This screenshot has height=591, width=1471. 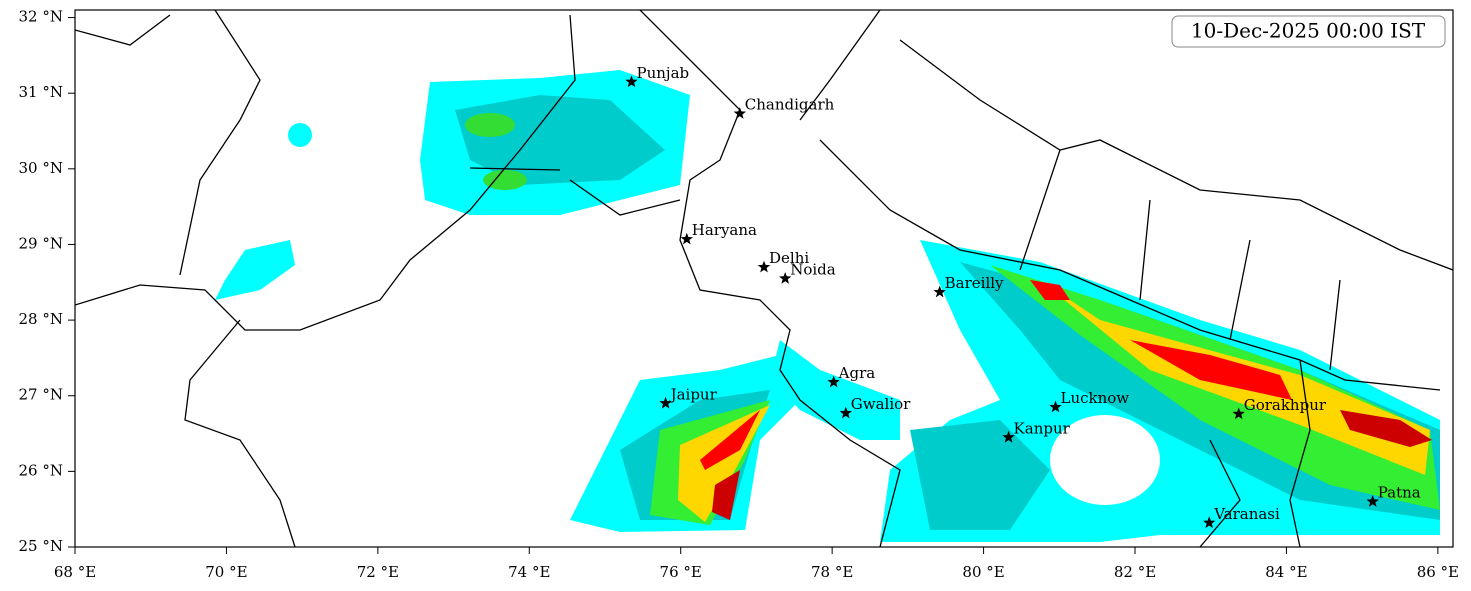 I want to click on x-tick-label: 70 °E, so click(x=226, y=572).